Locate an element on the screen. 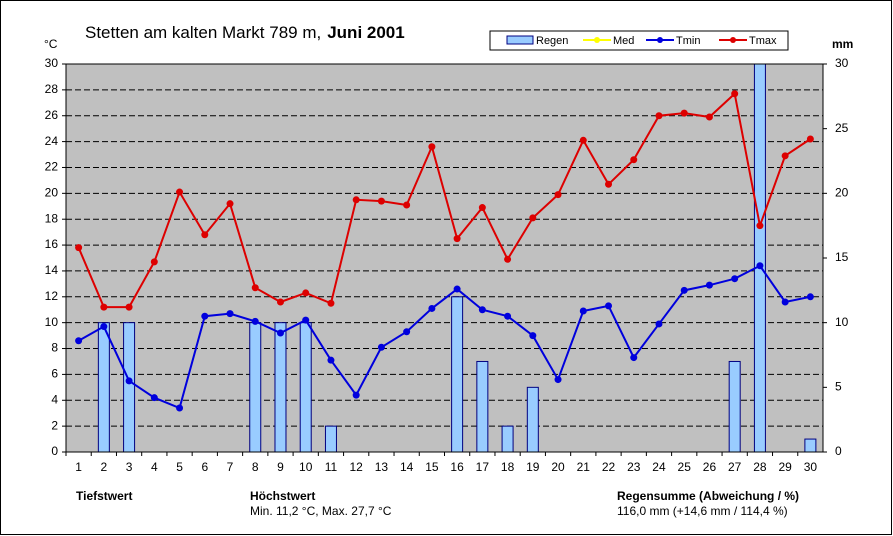  y-tick-label: 28 is located at coordinates (52, 89).